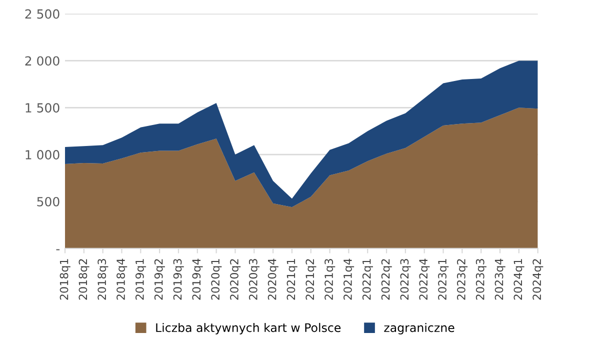  What do you see at coordinates (122, 279) in the screenshot?
I see `x-tick-label: 2018q4` at bounding box center [122, 279].